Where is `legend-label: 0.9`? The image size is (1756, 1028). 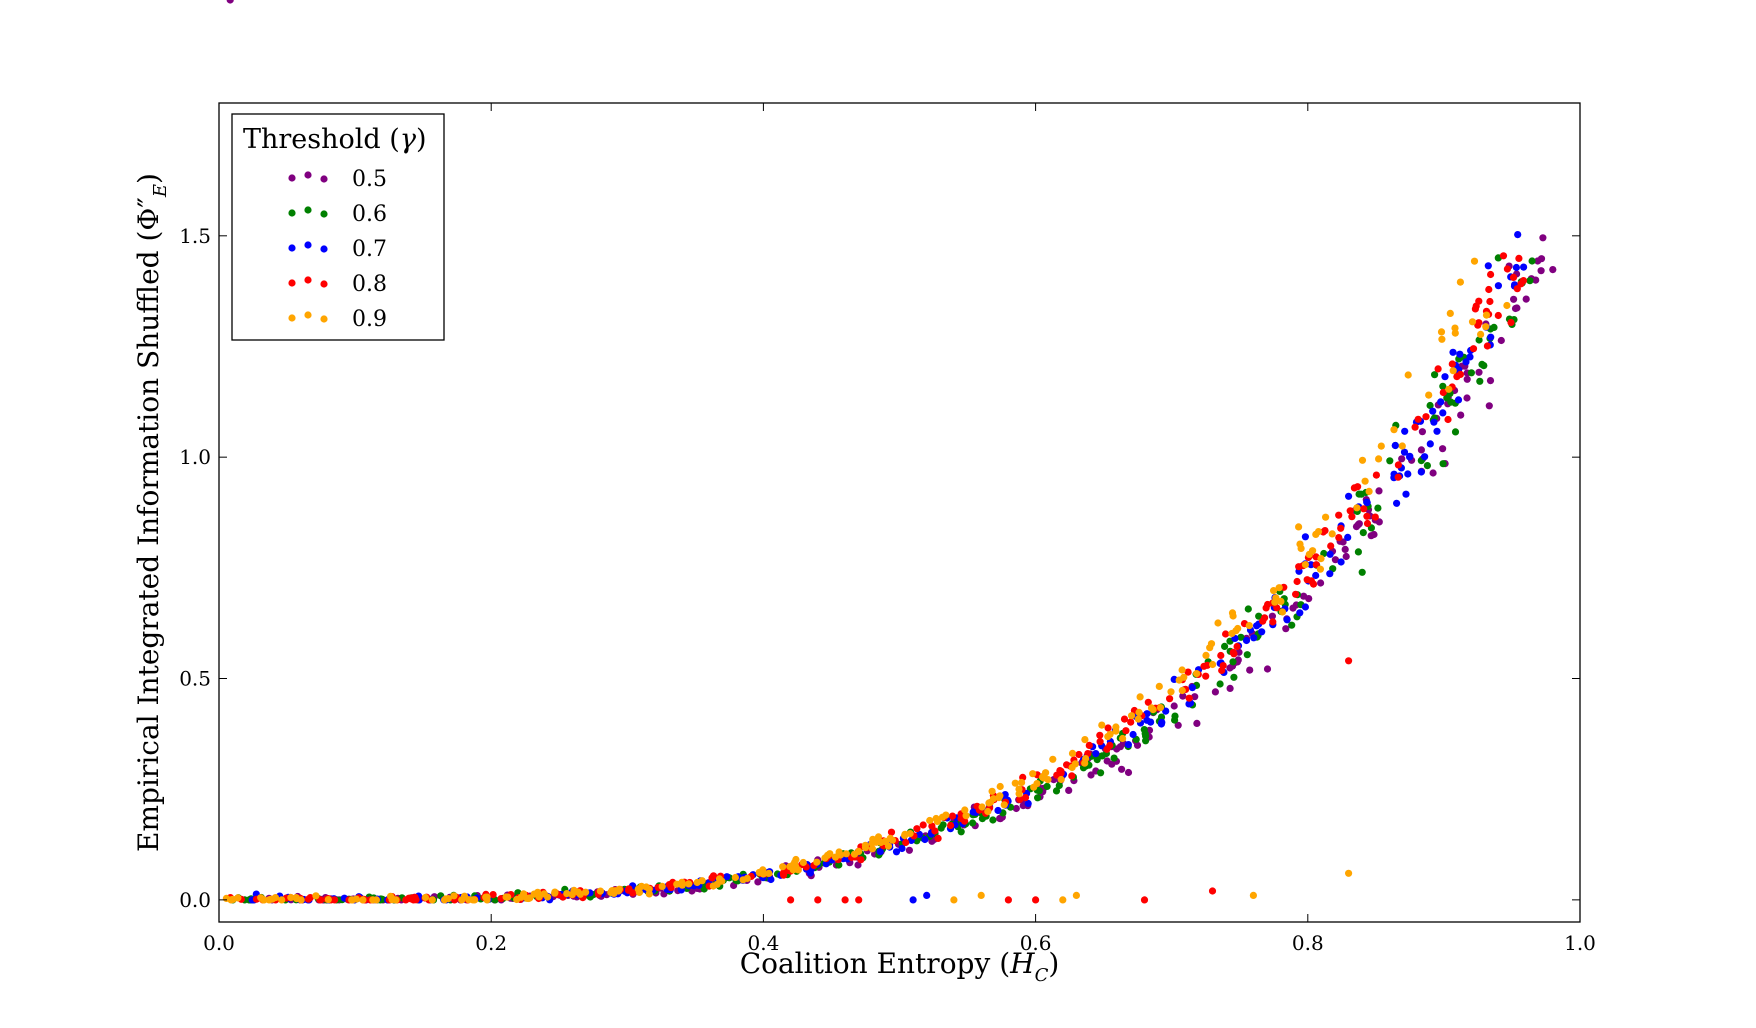
legend-label: 0.9 is located at coordinates (369, 319).